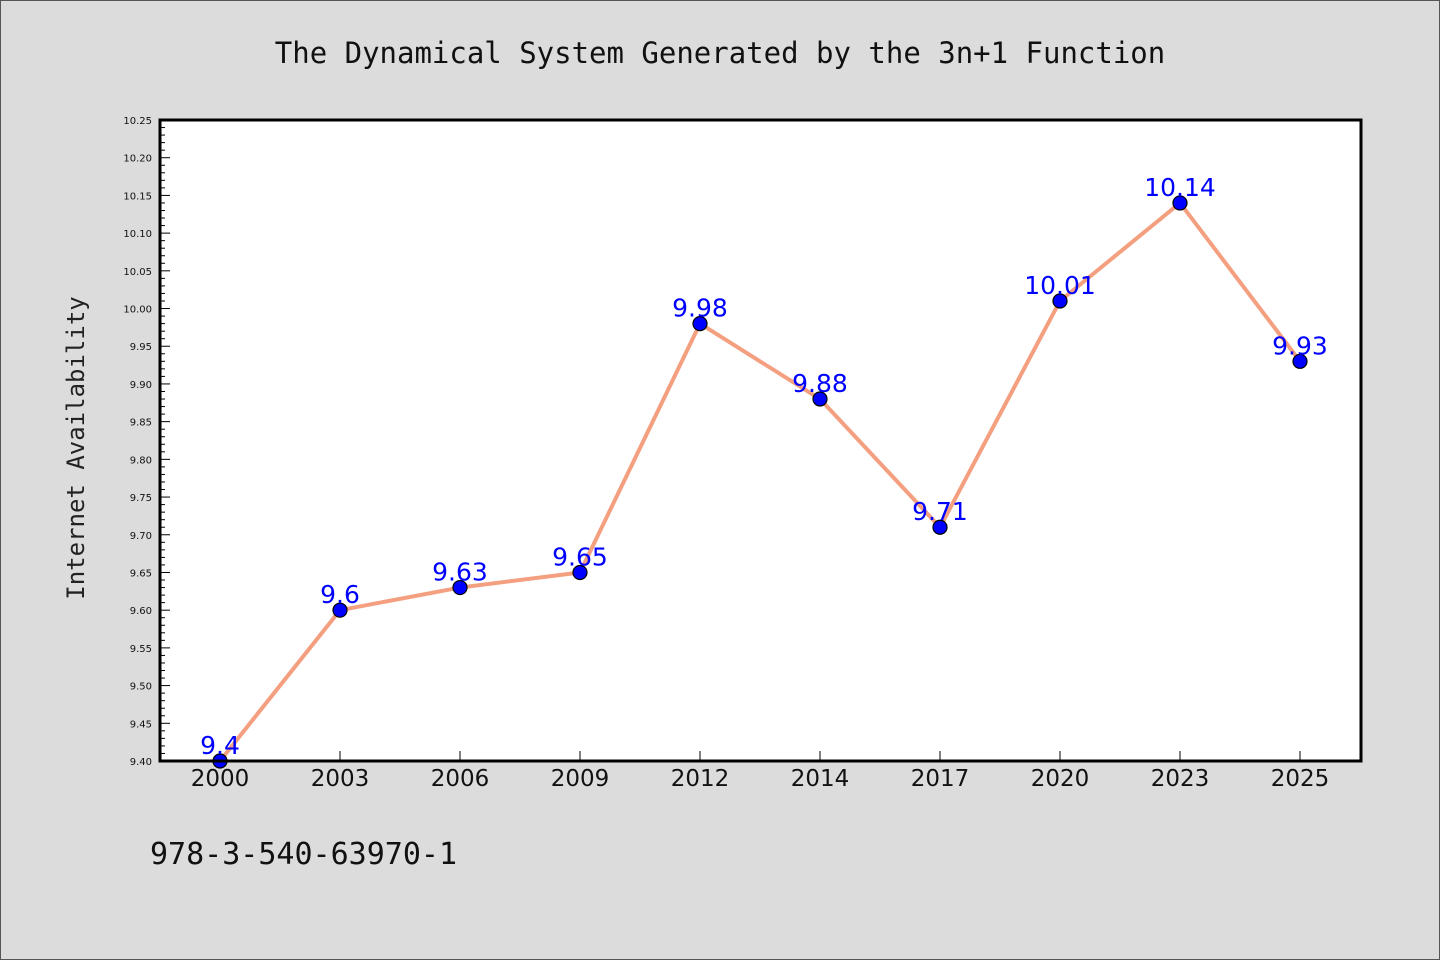  What do you see at coordinates (141, 724) in the screenshot?
I see `y-tick-label: 9.45` at bounding box center [141, 724].